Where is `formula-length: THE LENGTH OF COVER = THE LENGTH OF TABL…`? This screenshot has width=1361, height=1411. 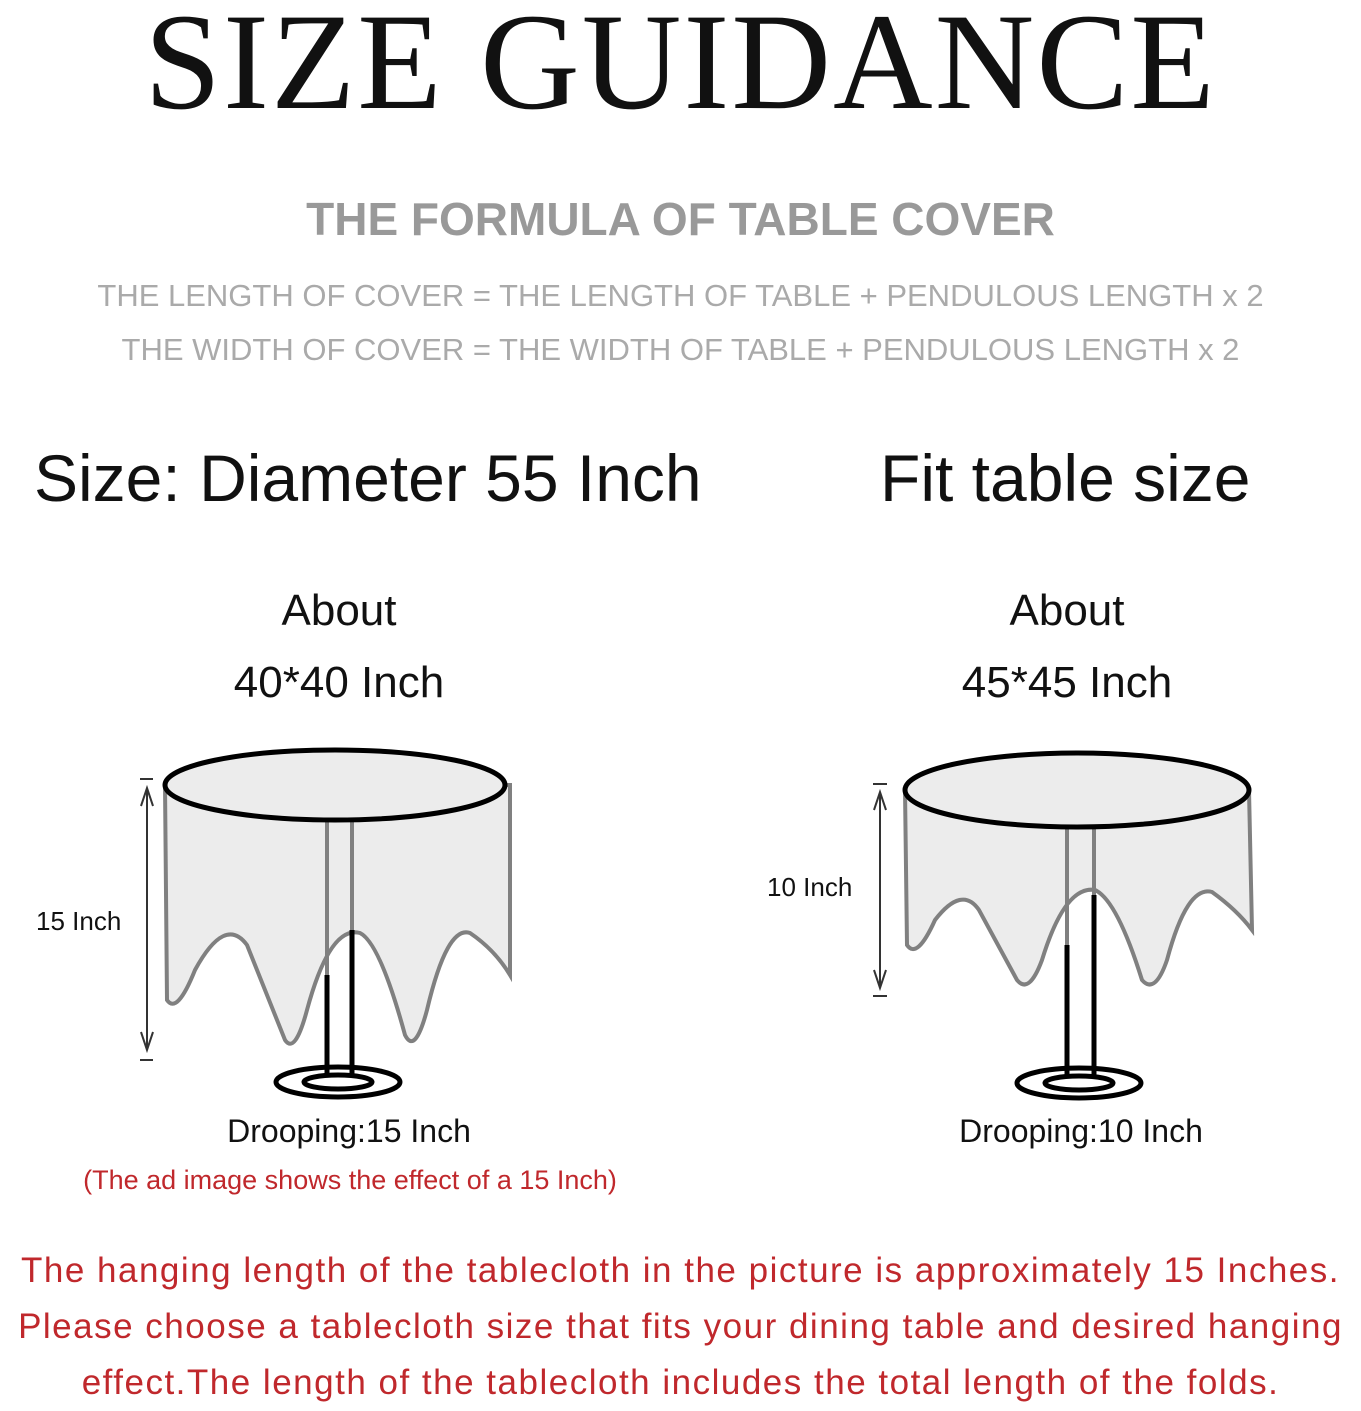 formula-length: THE LENGTH OF COVER = THE LENGTH OF TABL… is located at coordinates (680, 295).